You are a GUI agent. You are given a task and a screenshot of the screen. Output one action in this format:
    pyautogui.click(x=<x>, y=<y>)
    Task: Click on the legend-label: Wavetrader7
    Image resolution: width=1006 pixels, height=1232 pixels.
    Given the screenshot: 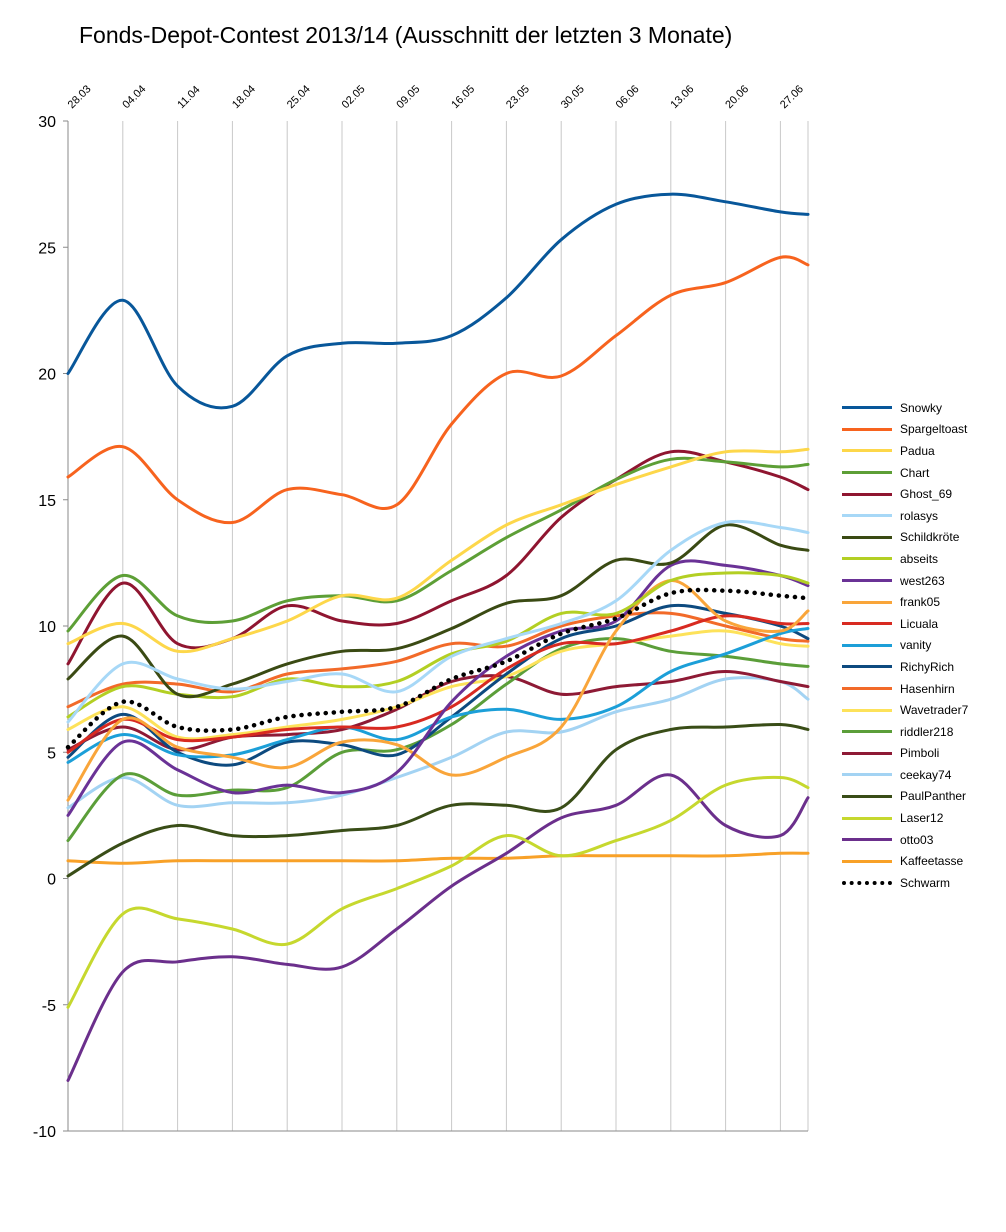 What is the action you would take?
    pyautogui.click(x=934, y=710)
    